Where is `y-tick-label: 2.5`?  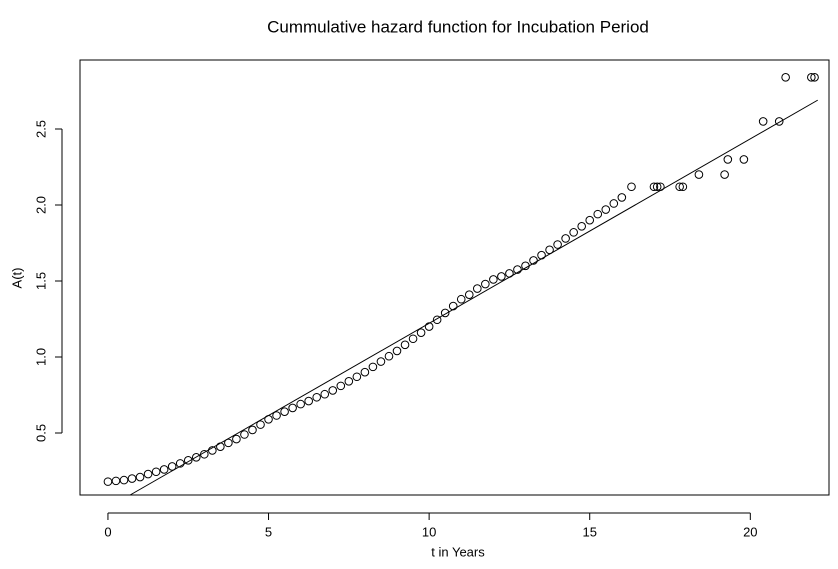 y-tick-label: 2.5 is located at coordinates (40, 129).